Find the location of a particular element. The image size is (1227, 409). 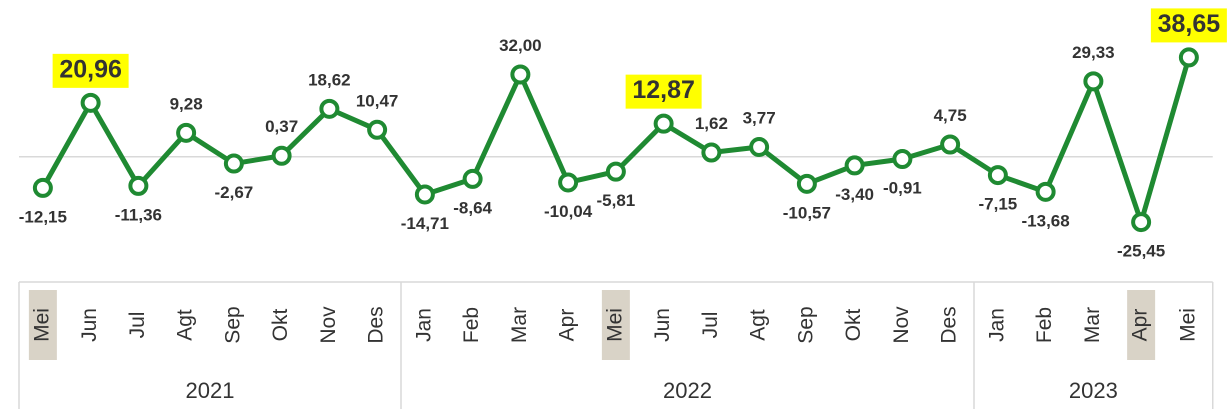

data-label: -25,45 is located at coordinates (1141, 251).